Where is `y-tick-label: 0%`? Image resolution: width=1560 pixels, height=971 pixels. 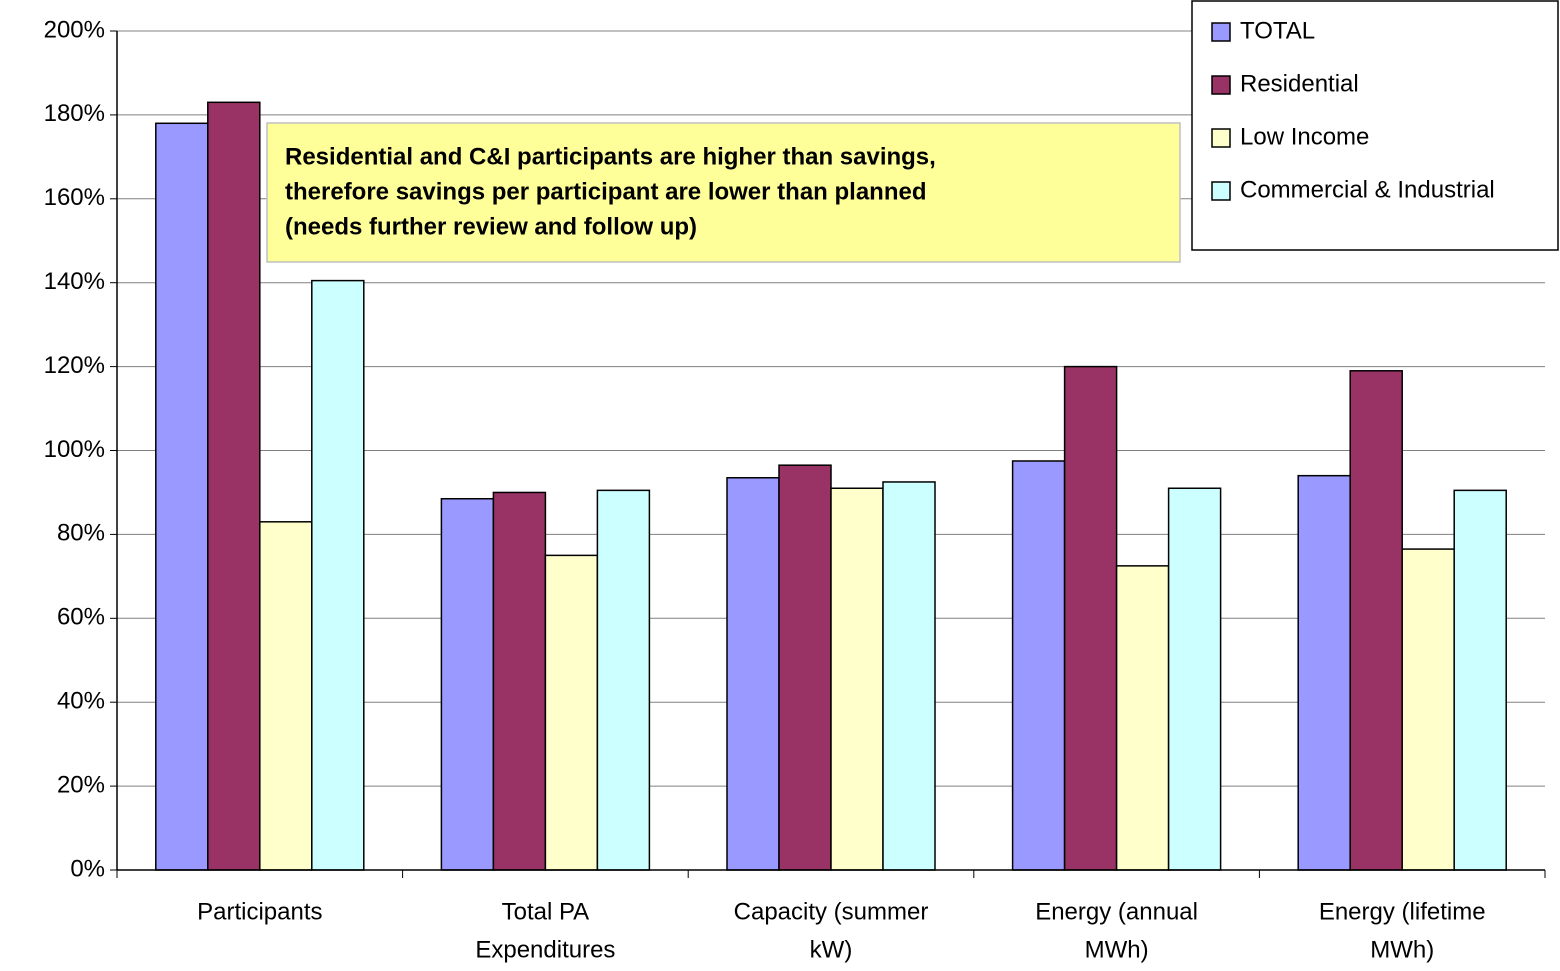
y-tick-label: 0% is located at coordinates (87, 868).